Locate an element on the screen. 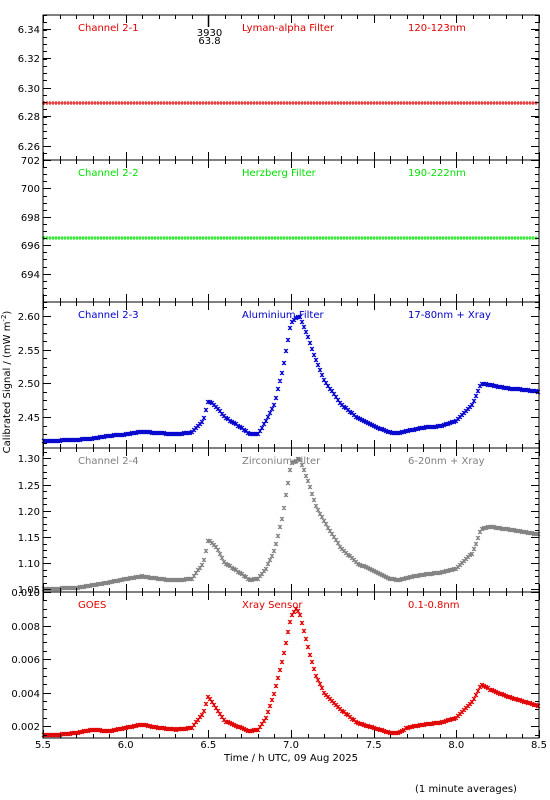  wavelength-band: 0.1-0.8nm is located at coordinates (434, 605).